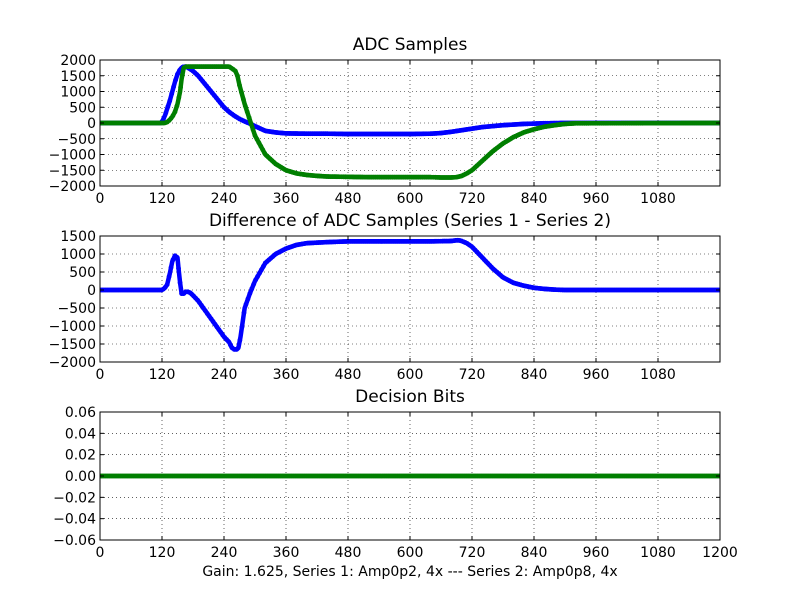 This screenshot has height=605, width=800. Describe the element at coordinates (80, 477) in the screenshot. I see `y-tick-label: 0.00` at that location.